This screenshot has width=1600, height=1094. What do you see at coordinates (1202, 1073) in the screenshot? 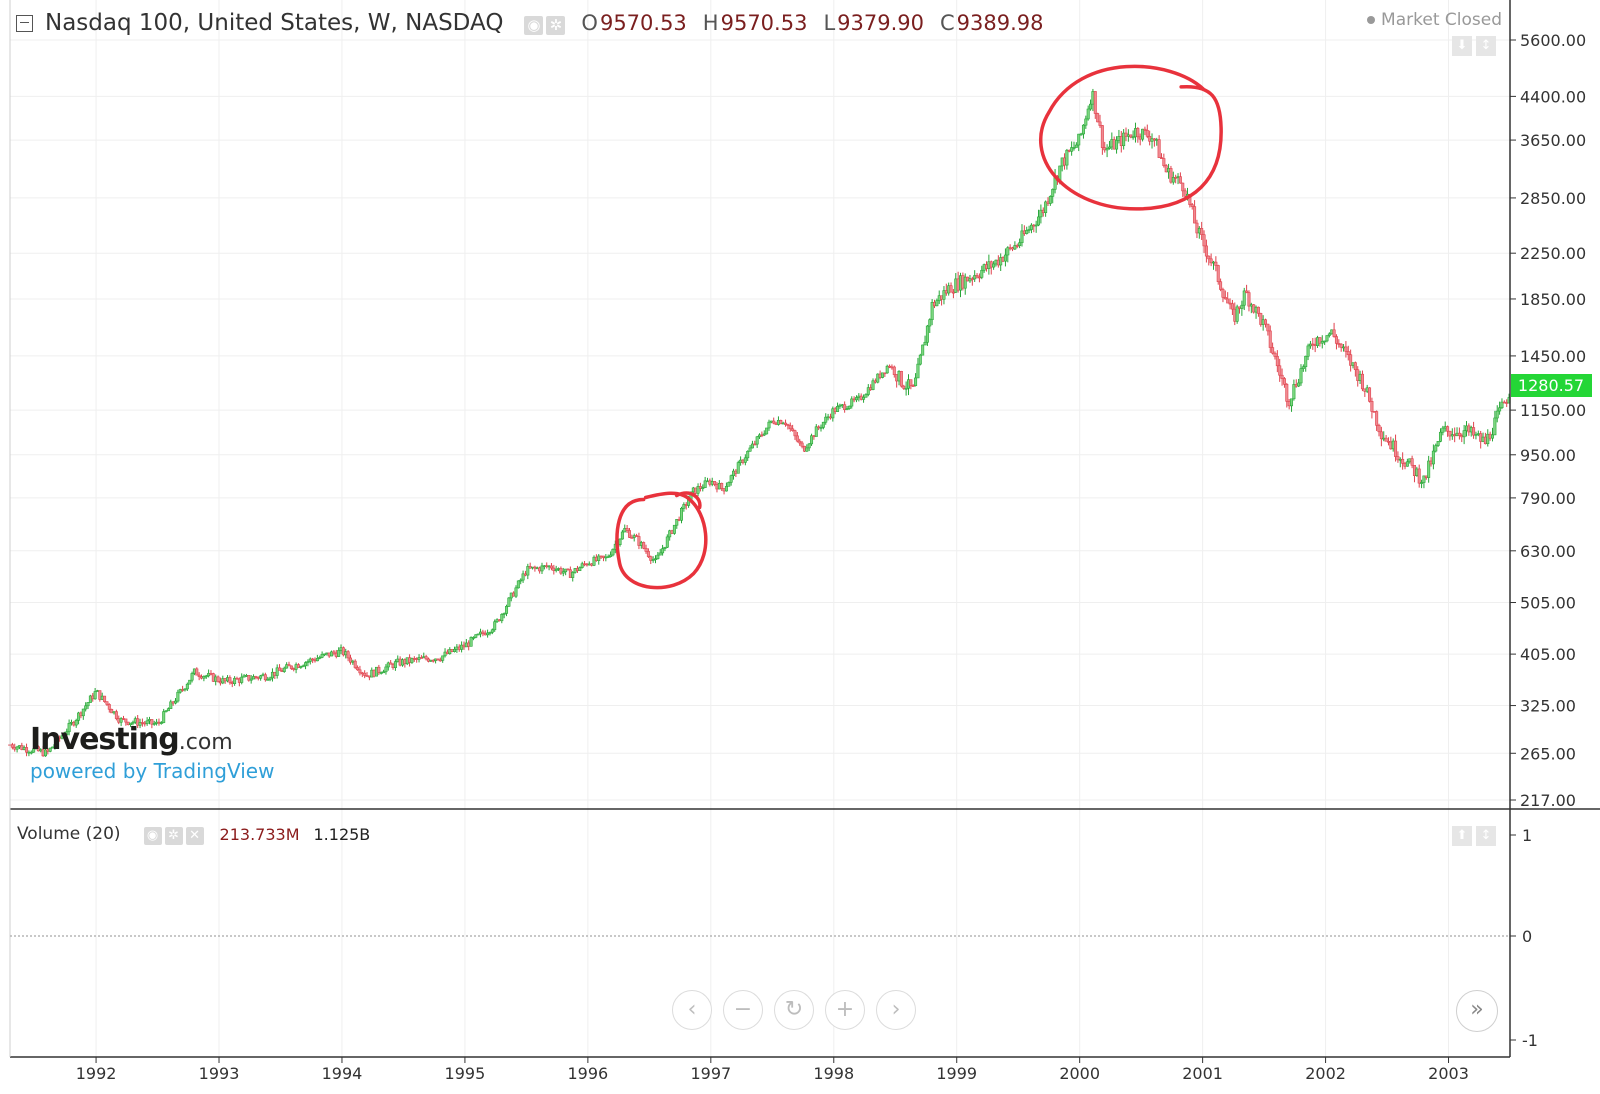
I see `x-tick-label: 2001` at bounding box center [1202, 1073].